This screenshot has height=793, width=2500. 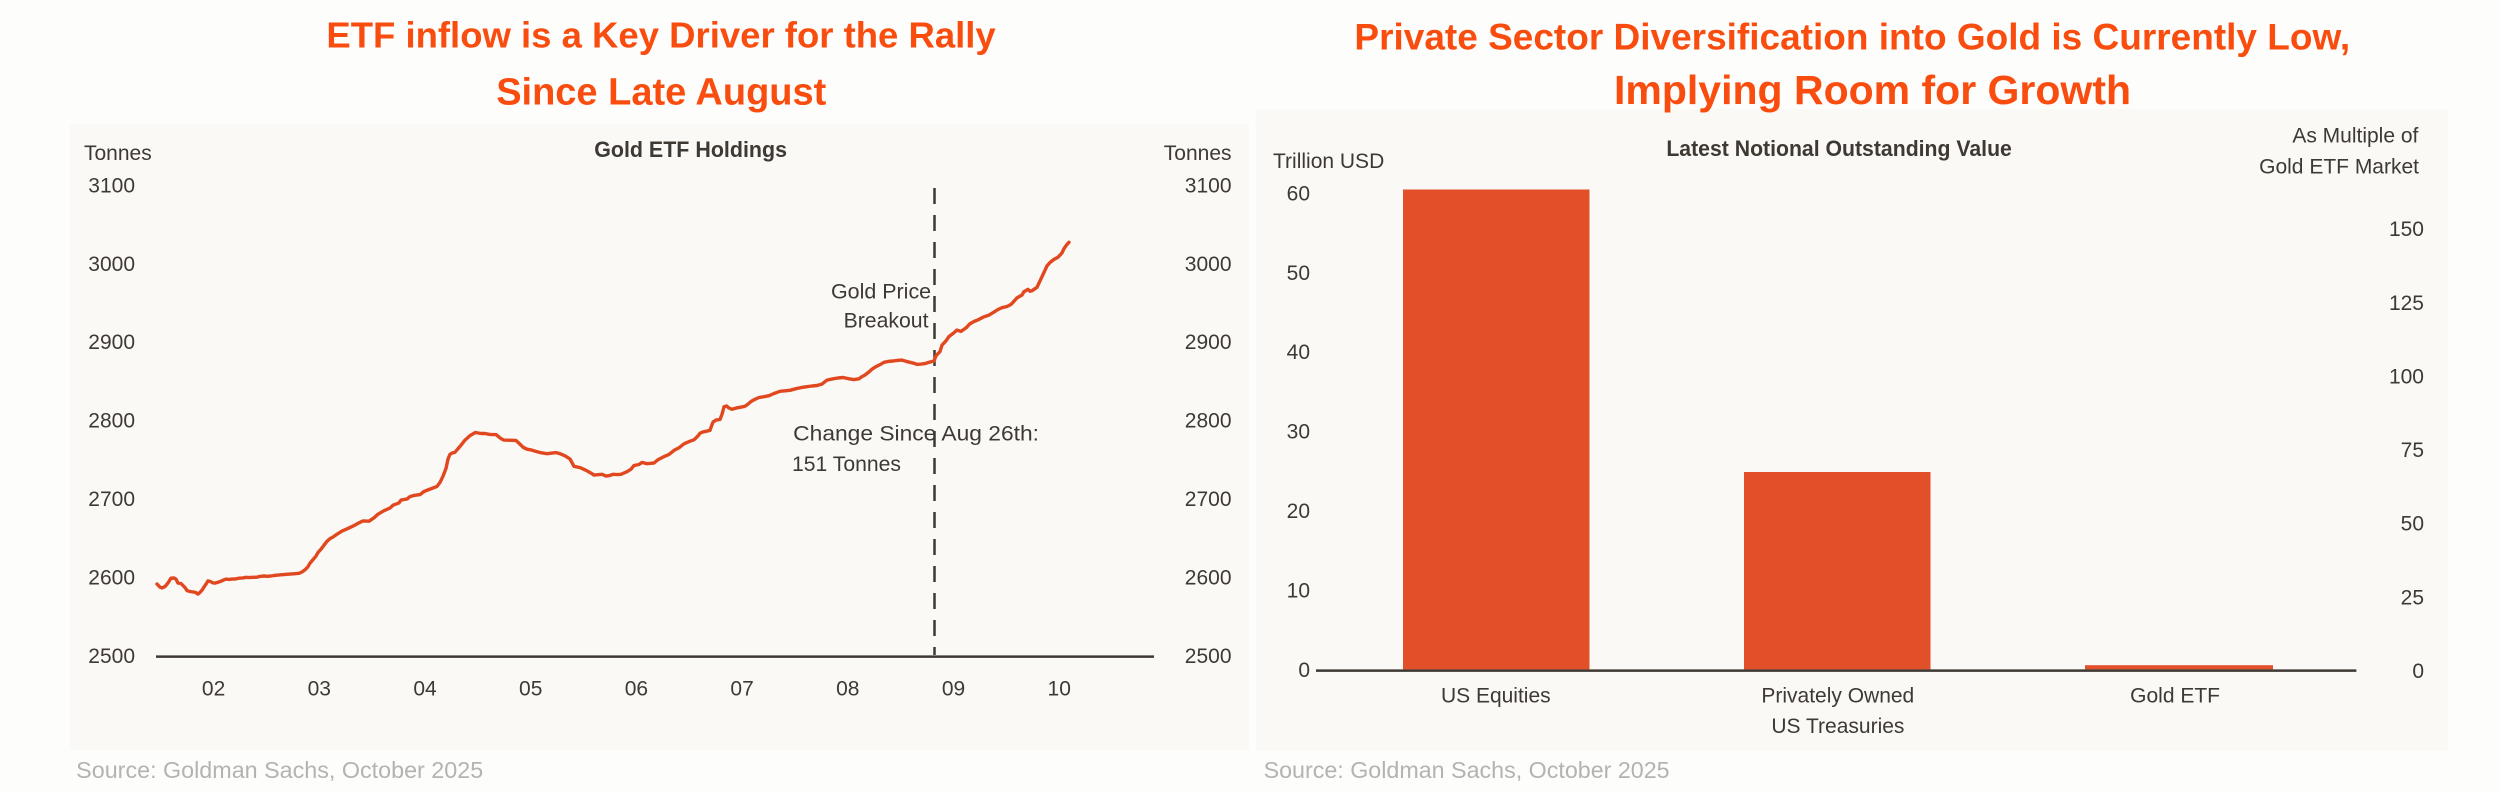 I want to click on svg-text: Privately Owned, so click(x=1837, y=695).